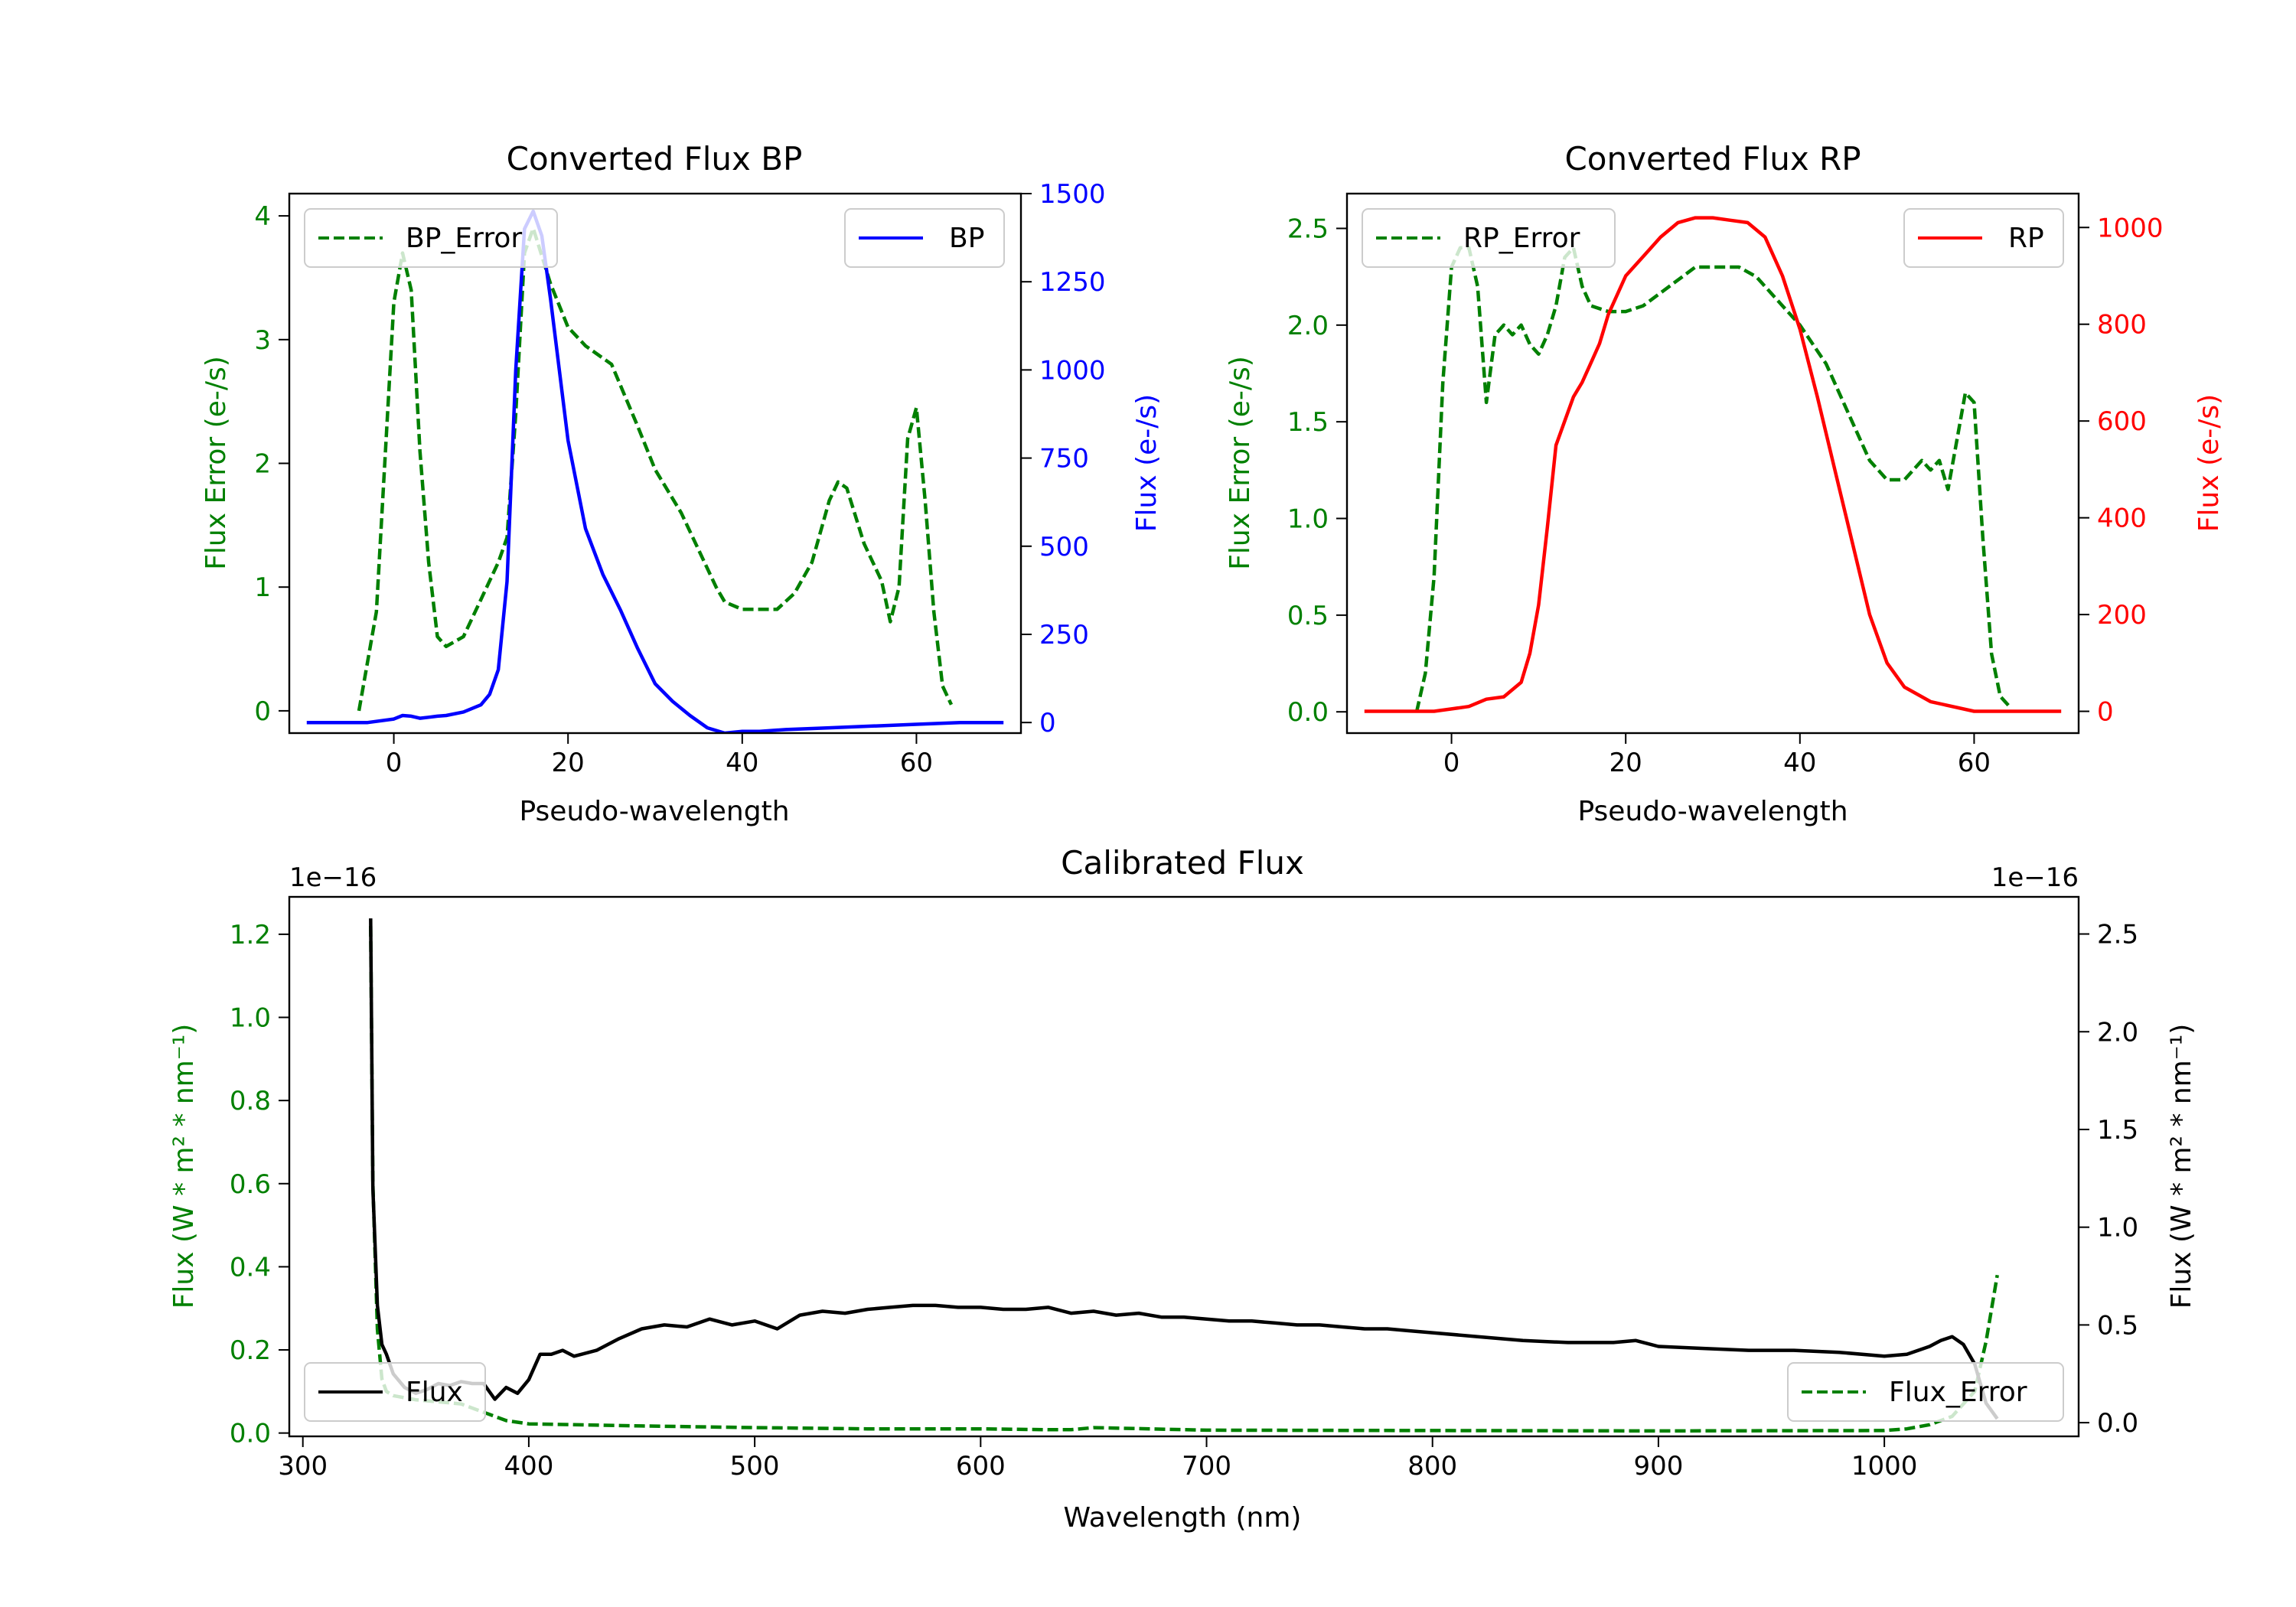 The image size is (2296, 1607). I want to click on rp-ytick-right-label: 200, so click(2122, 615).